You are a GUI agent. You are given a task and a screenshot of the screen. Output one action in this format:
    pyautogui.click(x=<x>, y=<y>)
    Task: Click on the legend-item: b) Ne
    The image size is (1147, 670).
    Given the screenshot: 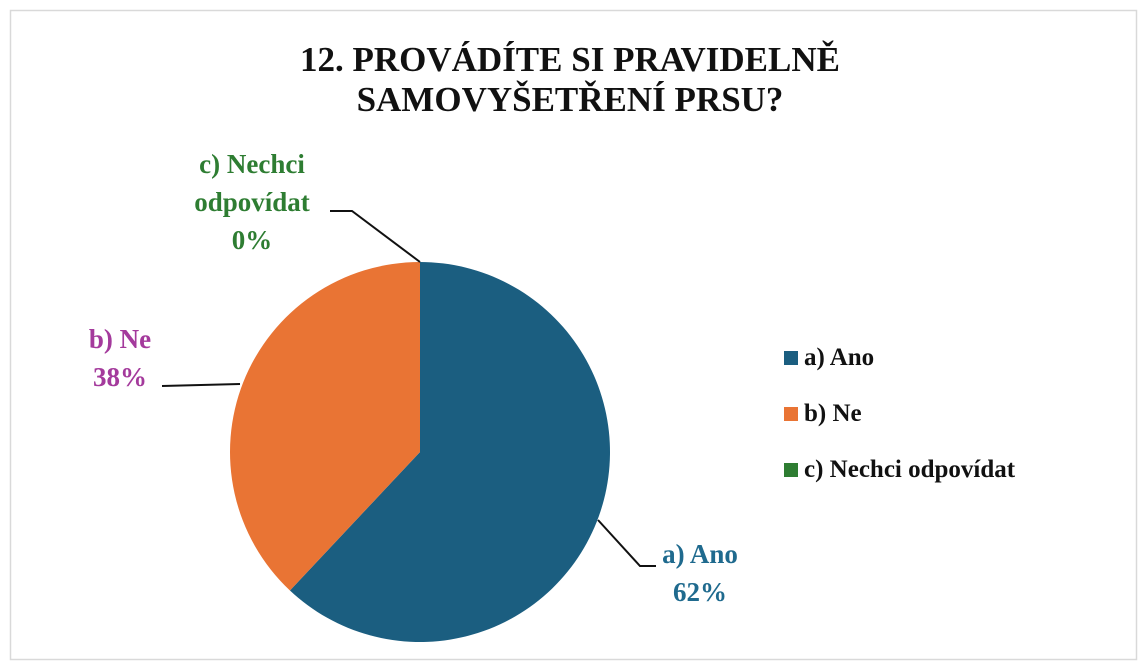 What is the action you would take?
    pyautogui.click(x=899, y=414)
    